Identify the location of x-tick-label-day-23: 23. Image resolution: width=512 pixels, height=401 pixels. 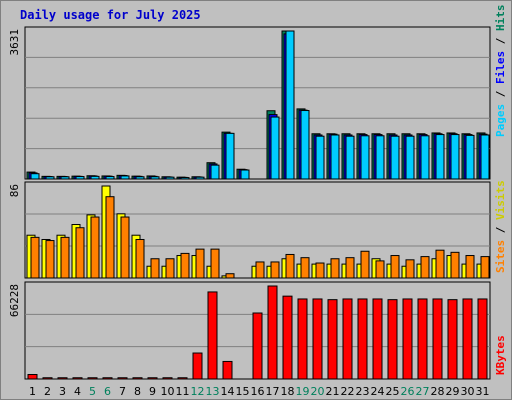
(363, 391).